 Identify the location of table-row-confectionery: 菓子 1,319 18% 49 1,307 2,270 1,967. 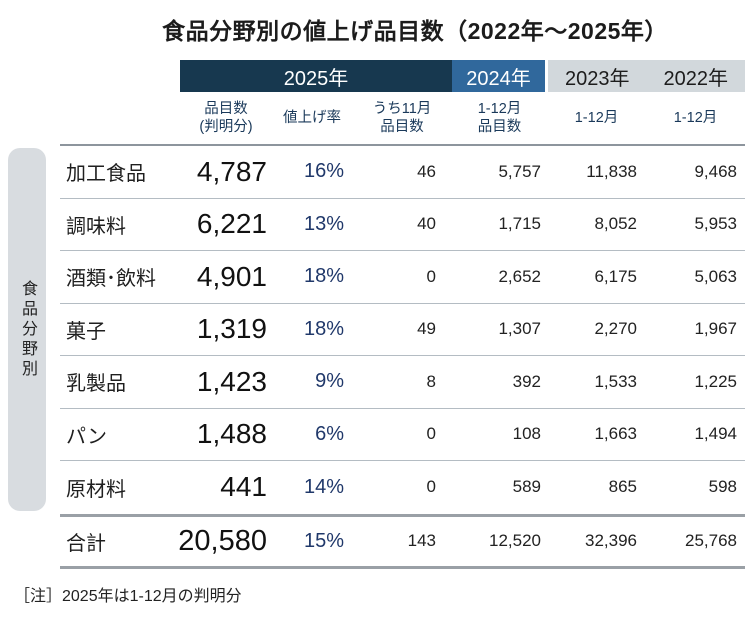
(402, 330).